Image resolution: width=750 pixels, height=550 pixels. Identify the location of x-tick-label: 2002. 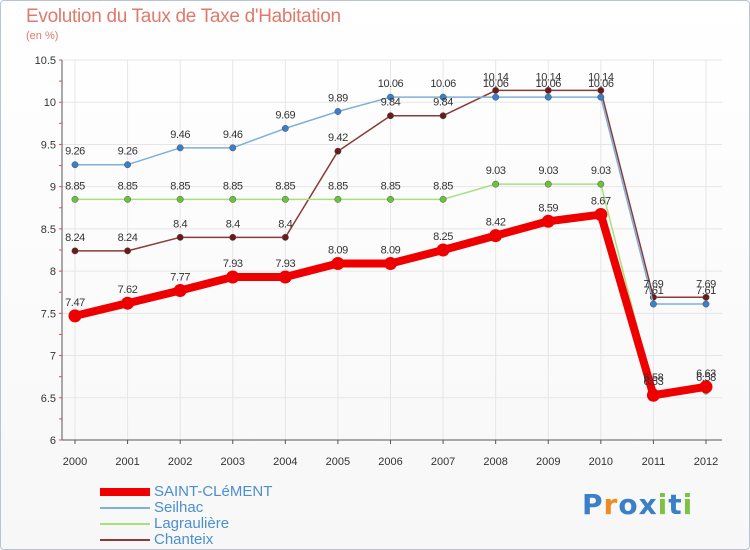
(180, 462).